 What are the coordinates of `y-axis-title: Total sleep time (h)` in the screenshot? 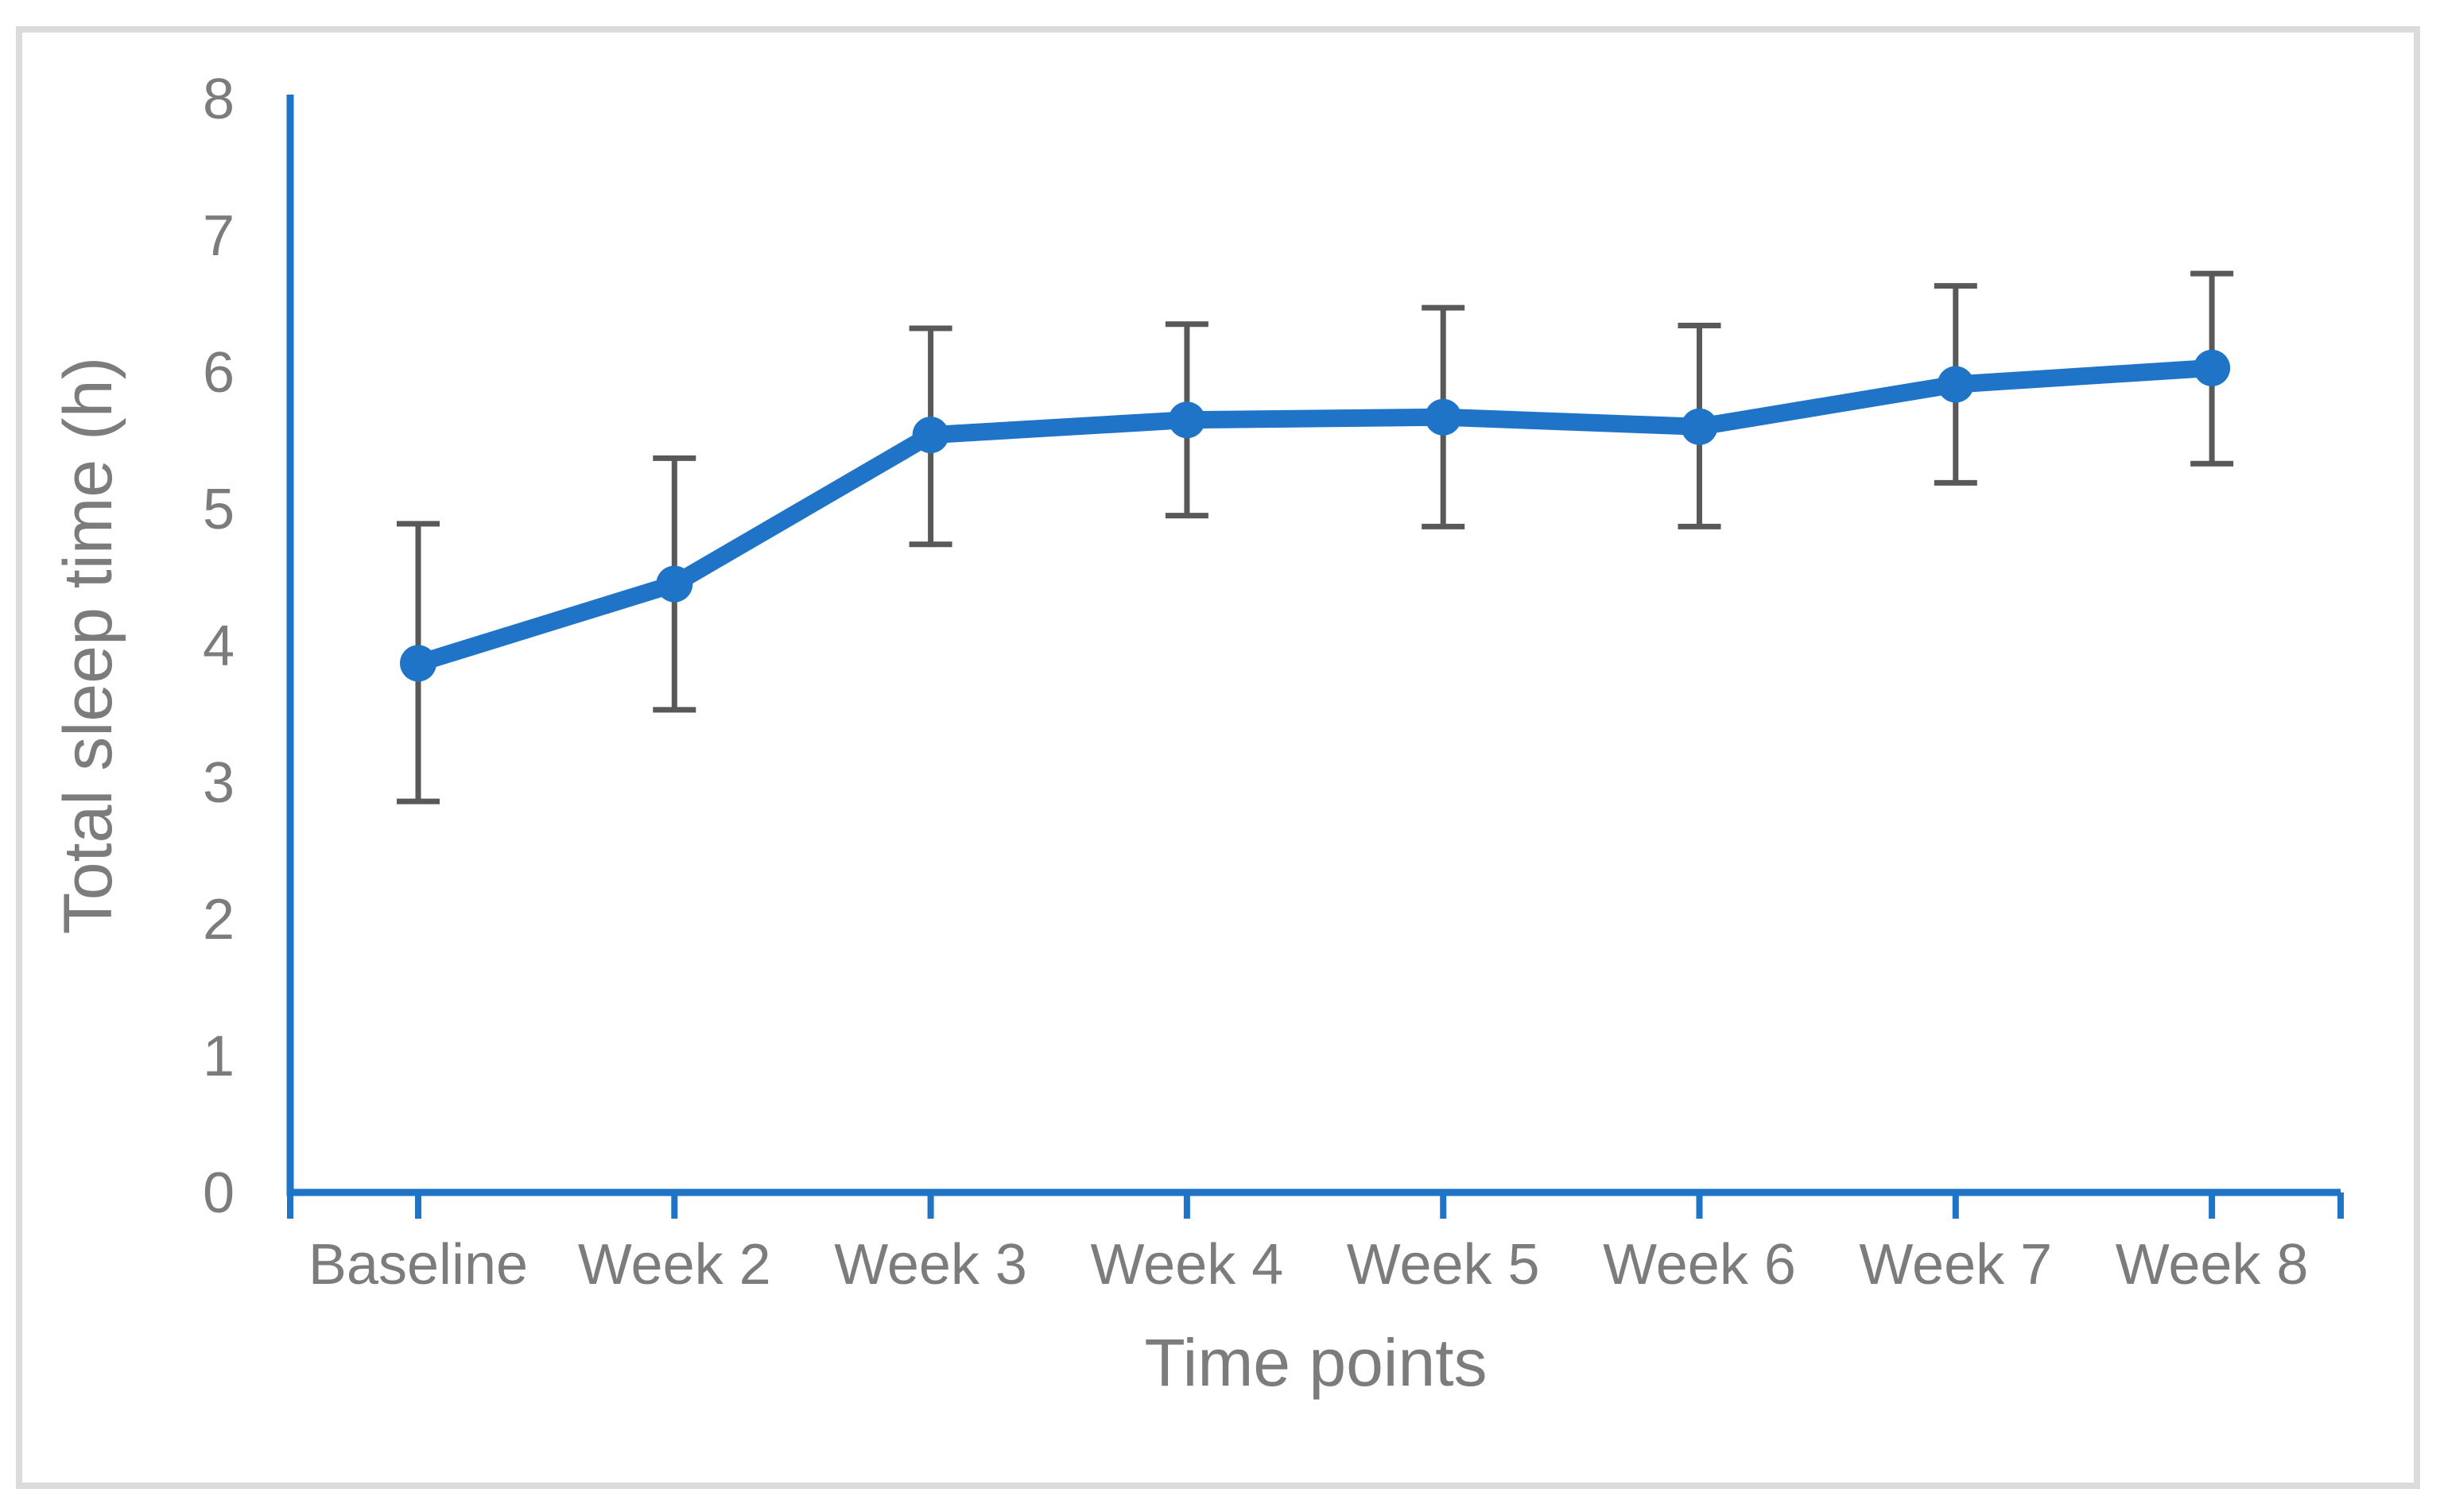 It's located at (88, 646).